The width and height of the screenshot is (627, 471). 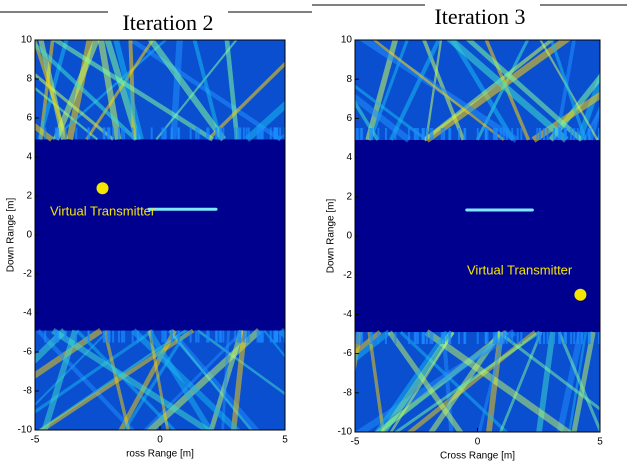 What do you see at coordinates (347, 392) in the screenshot?
I see `y-tick-label: -8` at bounding box center [347, 392].